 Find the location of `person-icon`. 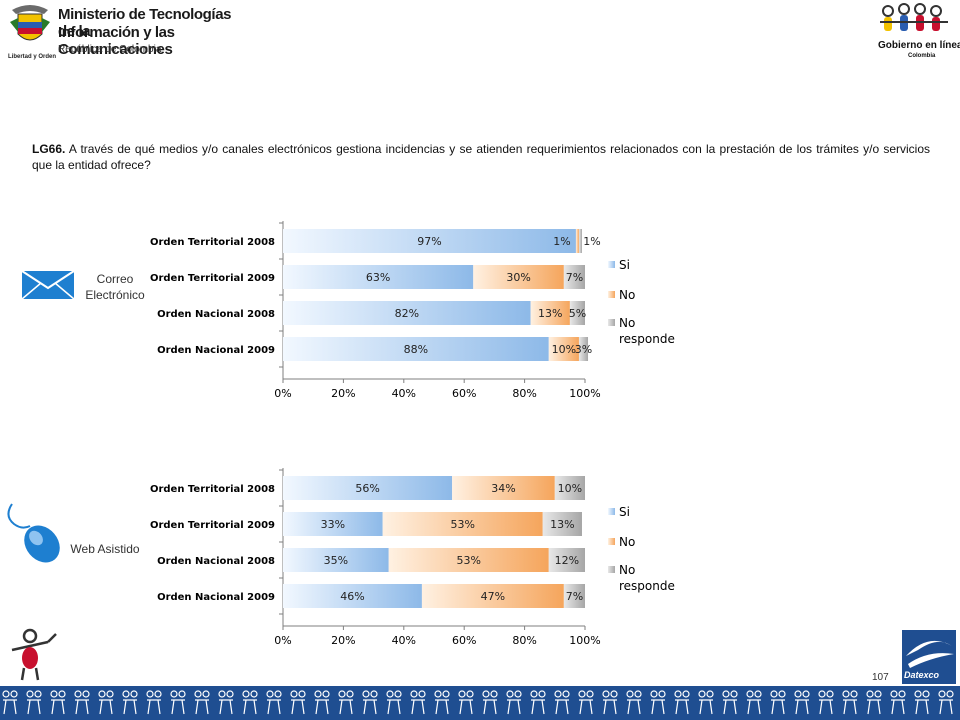

person-icon is located at coordinates (34, 654).